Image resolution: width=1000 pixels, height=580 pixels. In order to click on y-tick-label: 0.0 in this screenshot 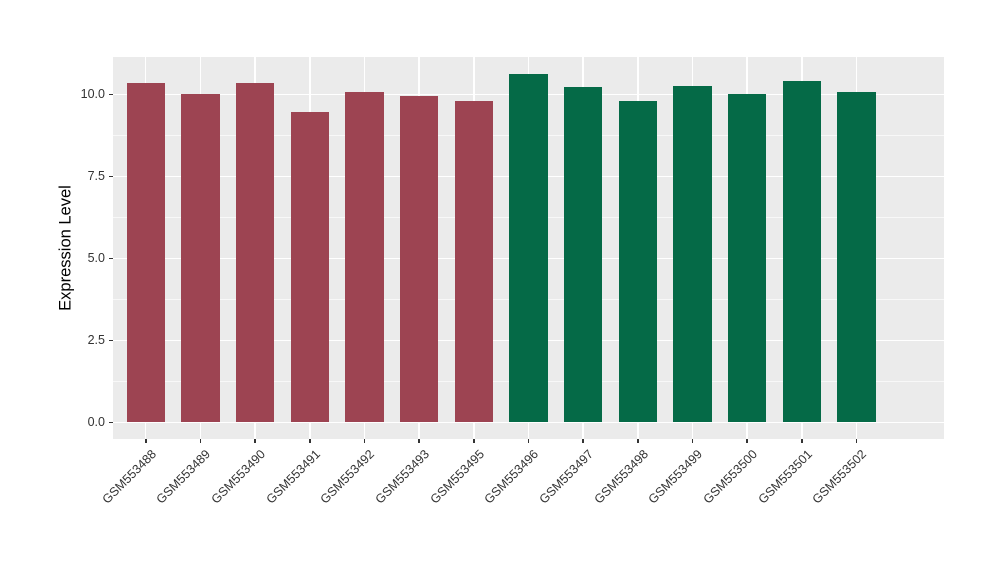, I will do `click(96, 422)`.